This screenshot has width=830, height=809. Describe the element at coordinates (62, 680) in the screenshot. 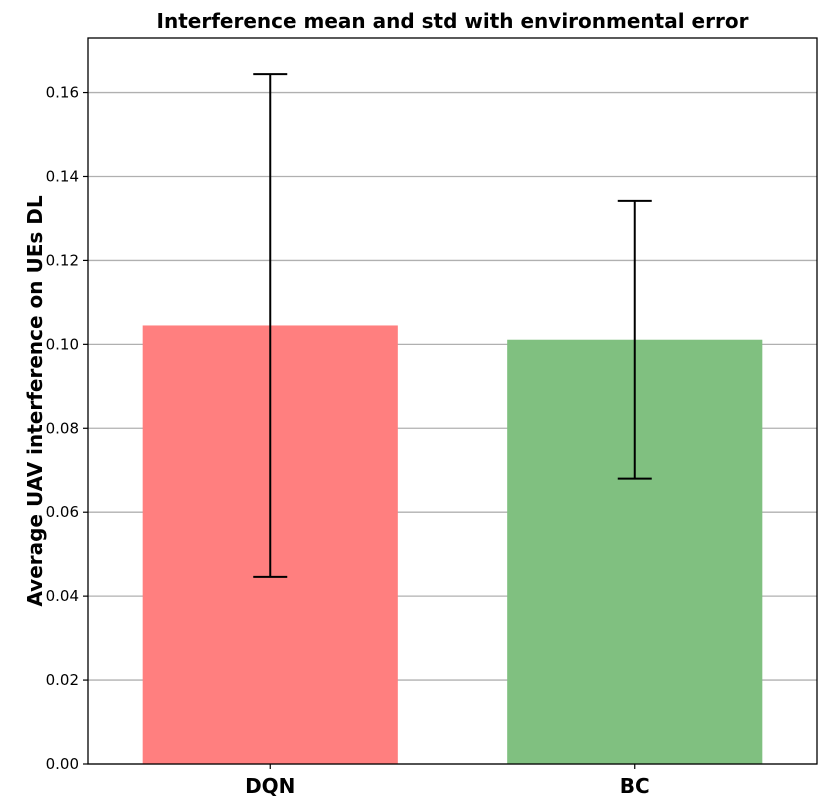

I see `y-tick-label: 0.02` at that location.